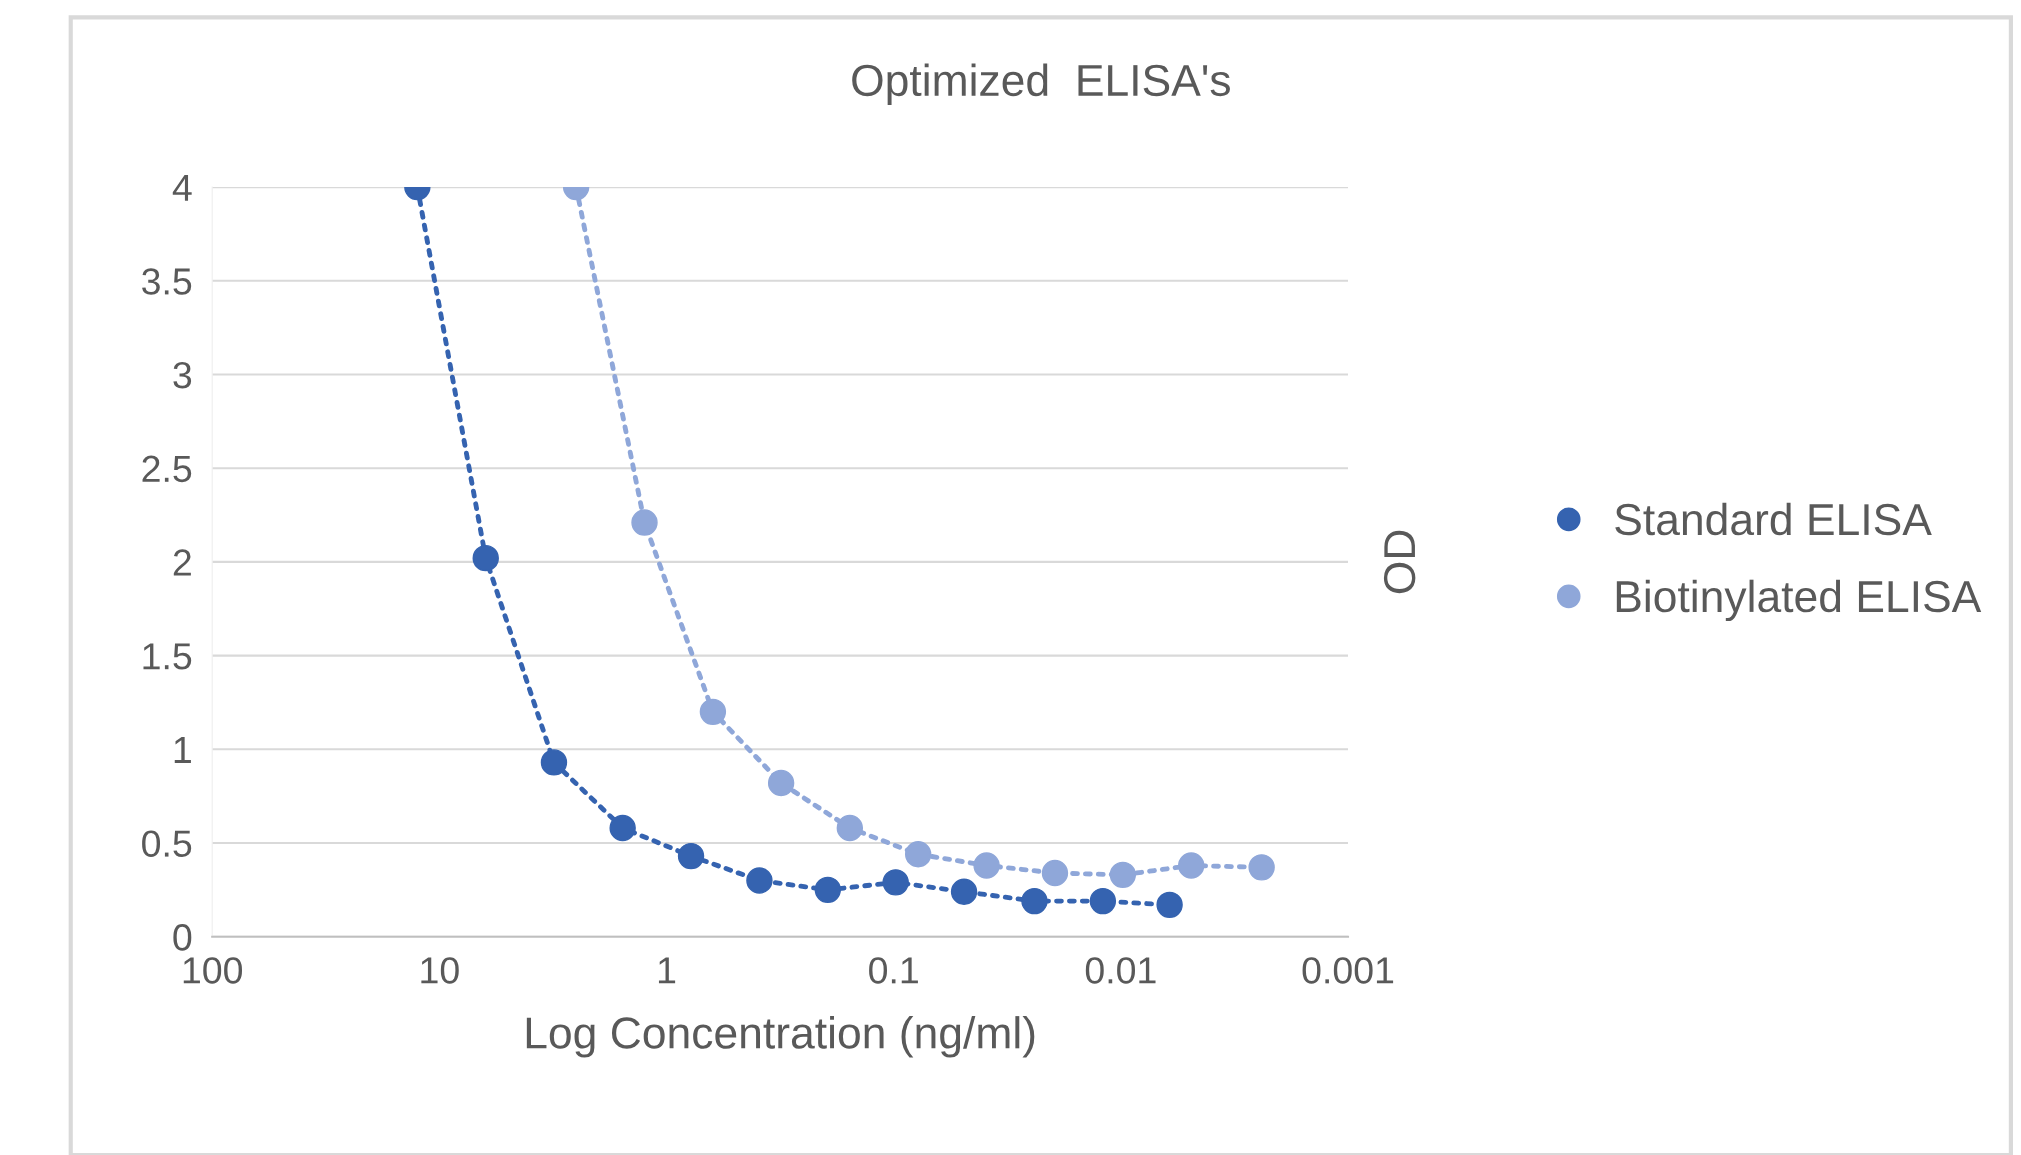  Describe the element at coordinates (182, 187) in the screenshot. I see `y-tick-label: 4` at that location.